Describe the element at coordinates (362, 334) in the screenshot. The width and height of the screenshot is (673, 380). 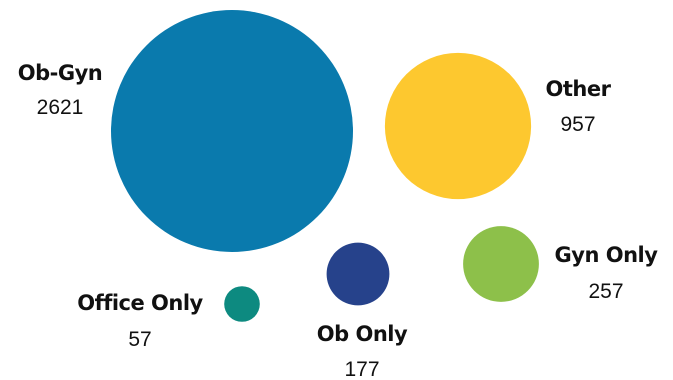
I see `category-label-ob-only: Ob Only` at that location.